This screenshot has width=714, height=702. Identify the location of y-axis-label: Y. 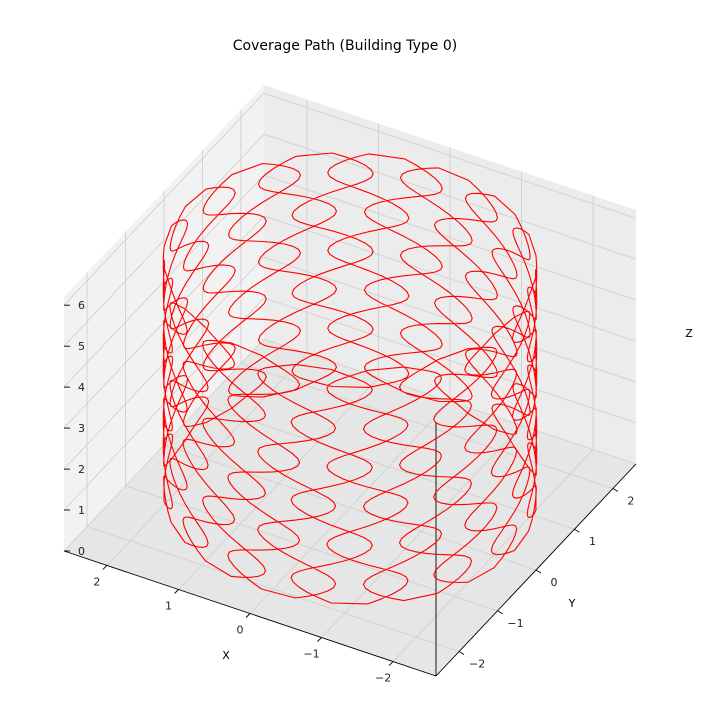
(572, 603).